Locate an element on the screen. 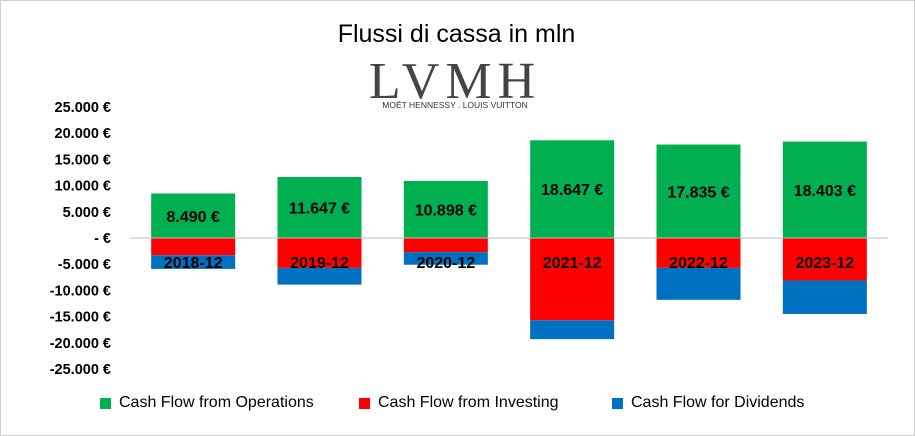 This screenshot has height=436, width=915. data-label: 18.647 € is located at coordinates (572, 190).